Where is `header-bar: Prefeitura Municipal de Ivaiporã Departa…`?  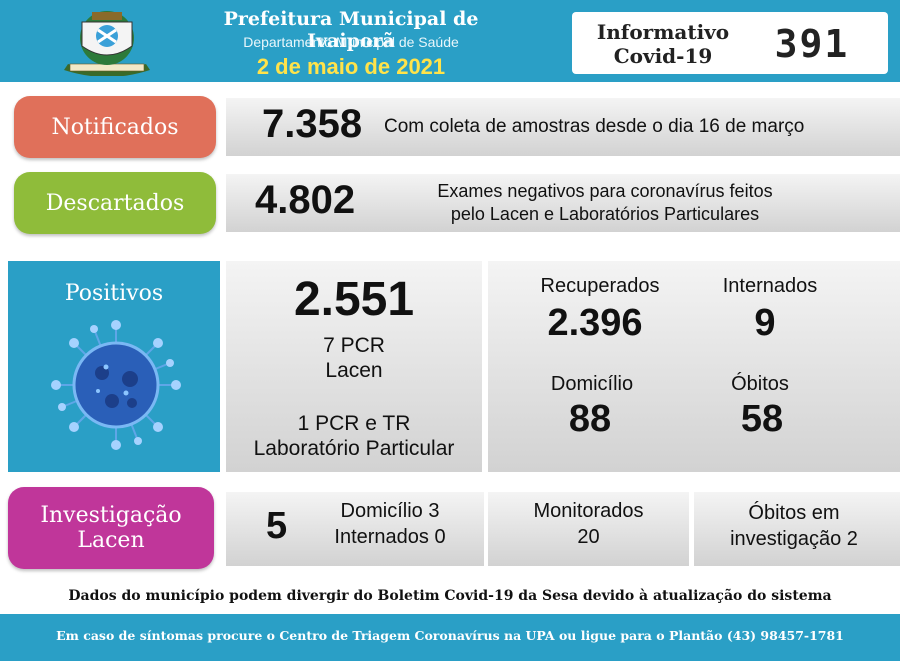
header-bar: Prefeitura Municipal de Ivaiporã Departa… is located at coordinates (450, 41).